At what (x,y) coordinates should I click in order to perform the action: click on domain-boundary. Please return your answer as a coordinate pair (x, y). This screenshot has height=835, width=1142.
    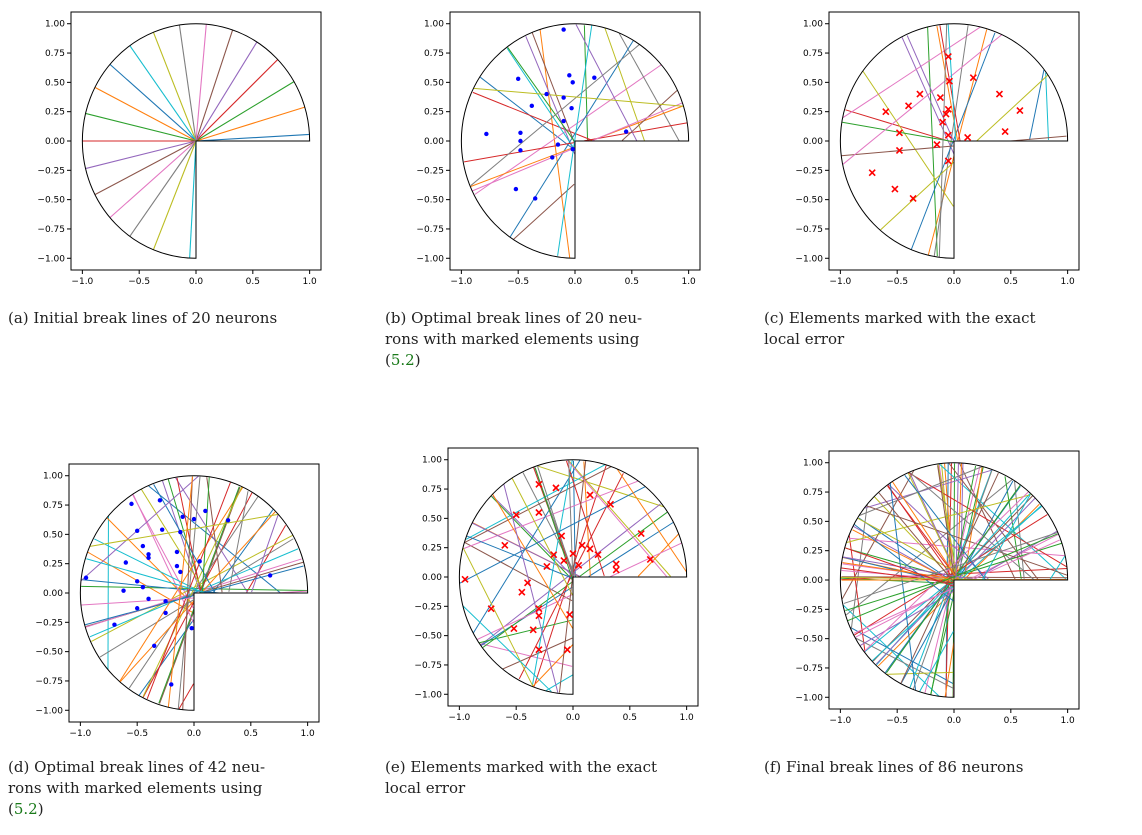
    Looking at the image, I should click on (954, 580).